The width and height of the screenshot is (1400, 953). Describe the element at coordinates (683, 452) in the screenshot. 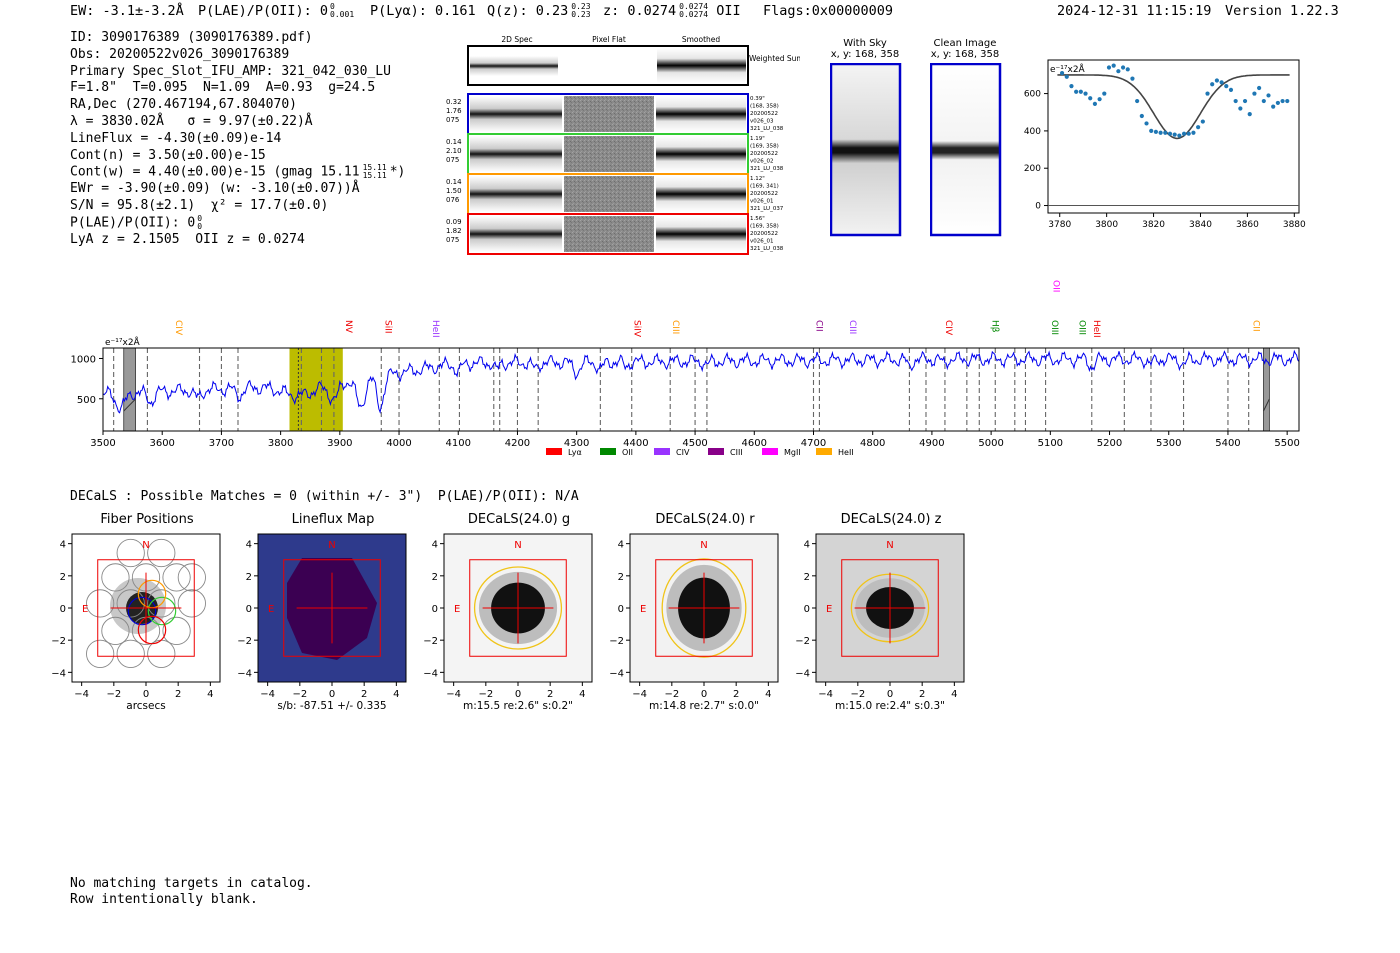

I see `legend-label-2: CIV` at that location.